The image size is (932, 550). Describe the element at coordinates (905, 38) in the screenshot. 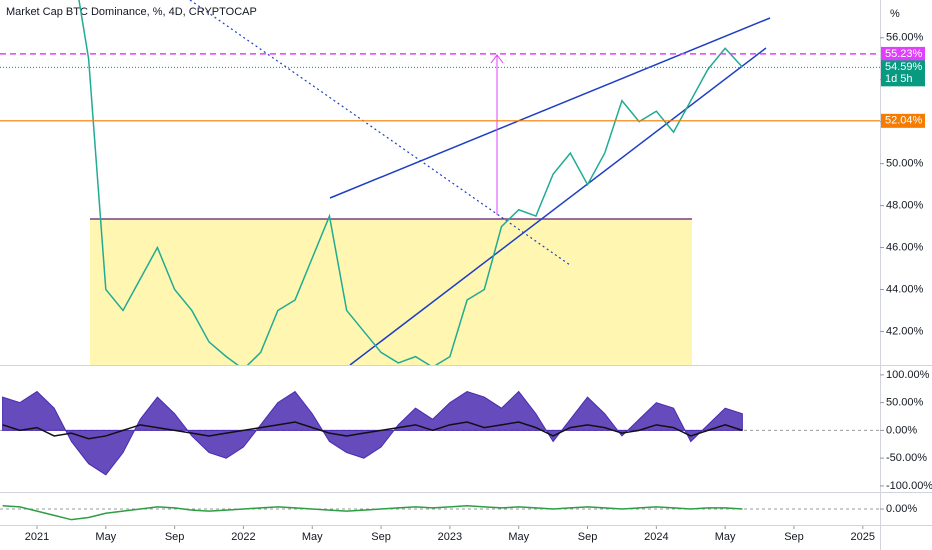

I see `y-tick-label: 56.00%` at that location.